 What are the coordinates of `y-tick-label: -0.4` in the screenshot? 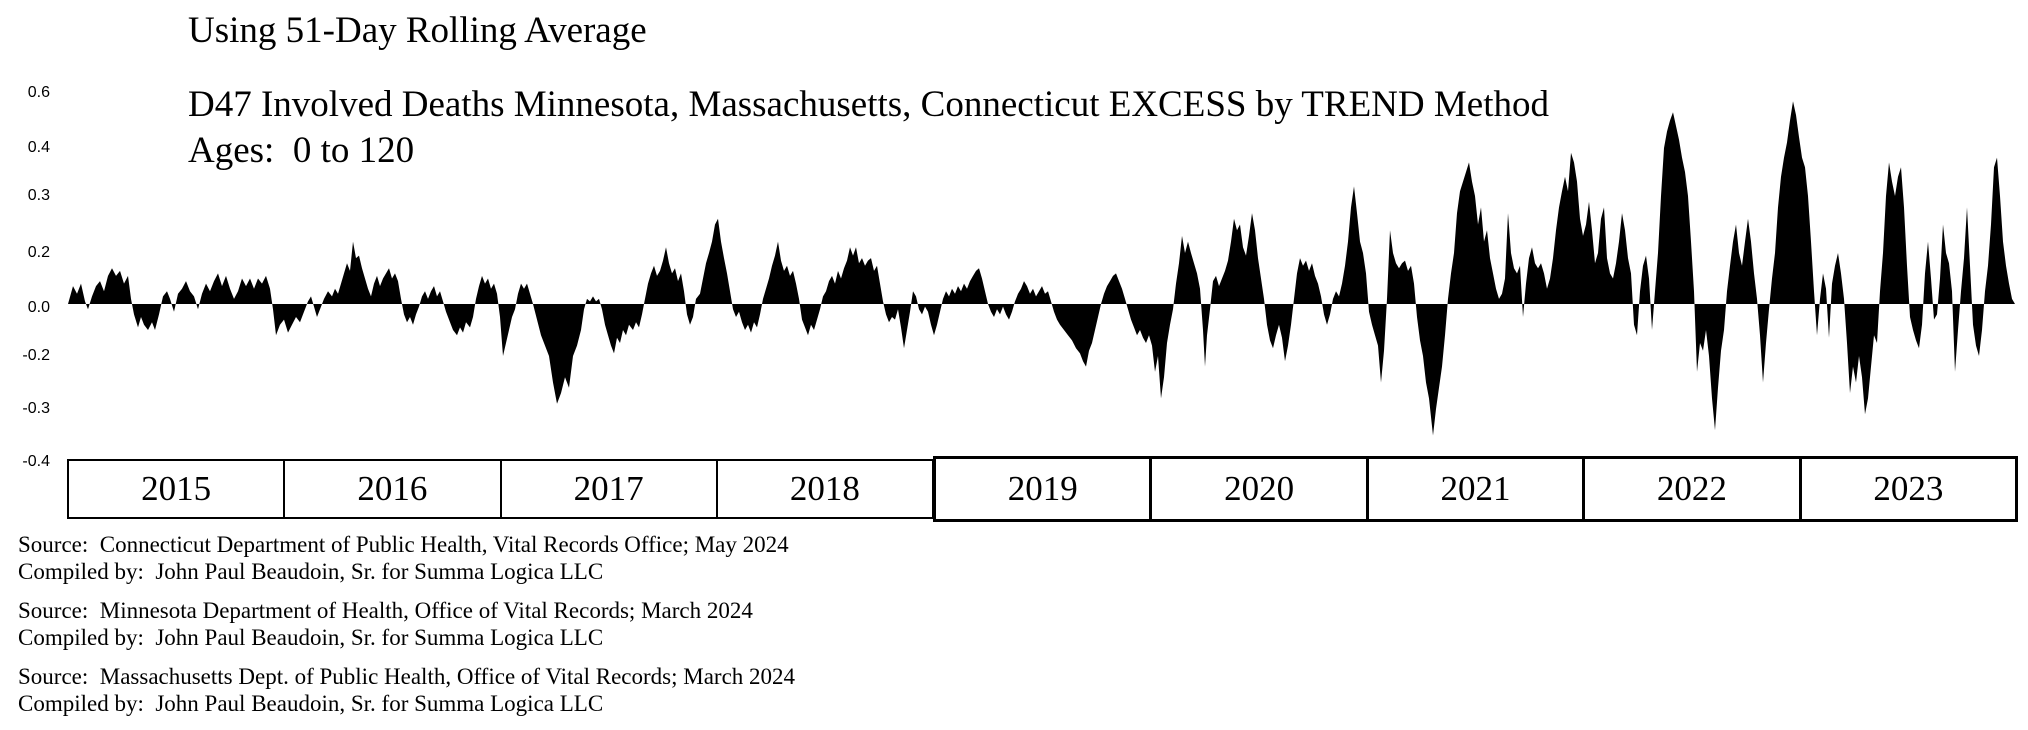 It's located at (36, 461).